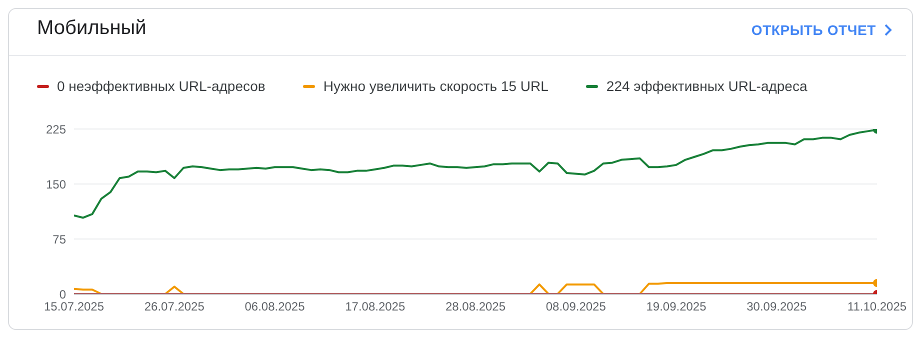 The height and width of the screenshot is (338, 921). What do you see at coordinates (435, 86) in the screenshot?
I see `legend-label: Нужно увеличить скорость 15 URL` at bounding box center [435, 86].